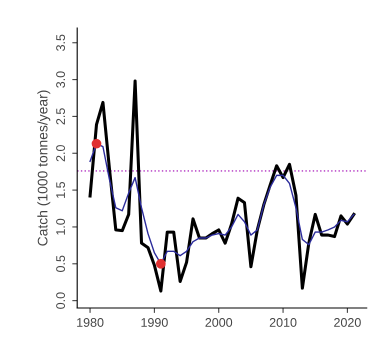 The width and height of the screenshot is (386, 350). What do you see at coordinates (61, 42) in the screenshot?
I see `y-tick-label: 3.5` at bounding box center [61, 42].